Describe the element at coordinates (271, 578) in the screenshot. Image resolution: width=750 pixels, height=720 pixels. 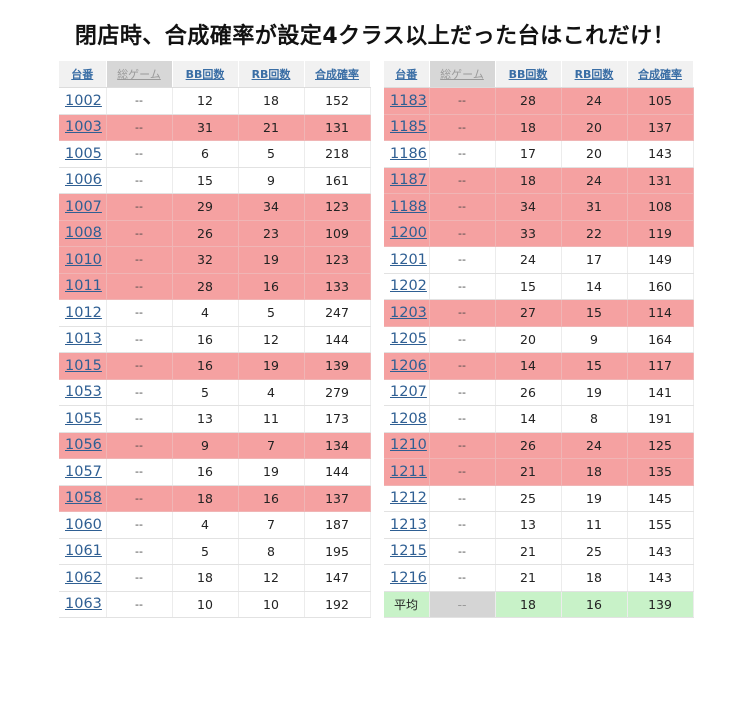
I see `rb-count-cell: 12` at that location.